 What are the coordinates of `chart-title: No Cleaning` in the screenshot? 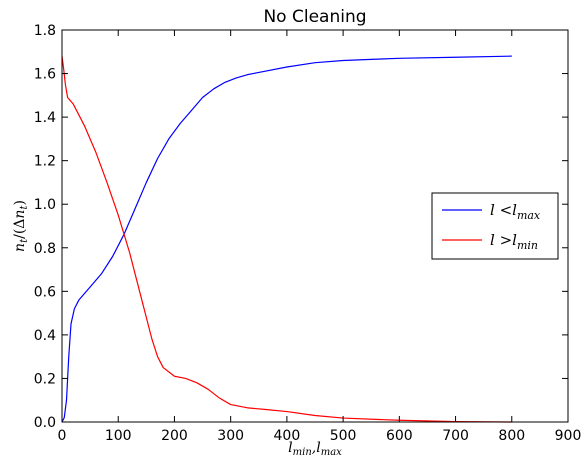 It's located at (314, 17).